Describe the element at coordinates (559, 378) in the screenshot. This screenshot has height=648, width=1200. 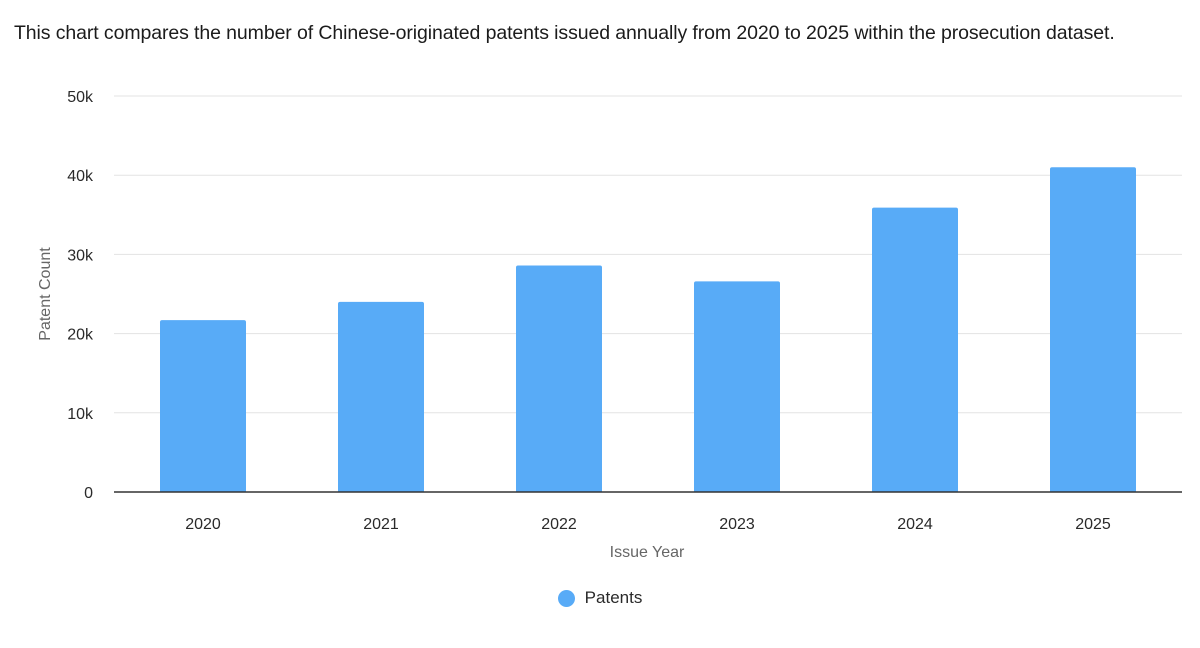
I see `bar-2022` at that location.